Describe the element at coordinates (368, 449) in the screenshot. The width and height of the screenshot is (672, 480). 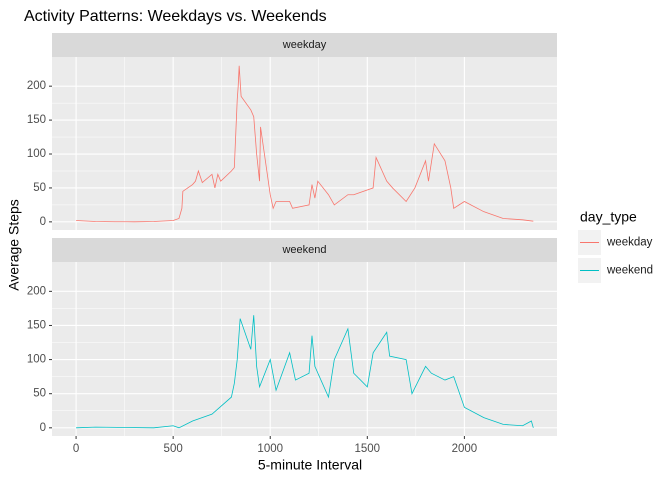
I see `x-tick-label: 1500` at that location.